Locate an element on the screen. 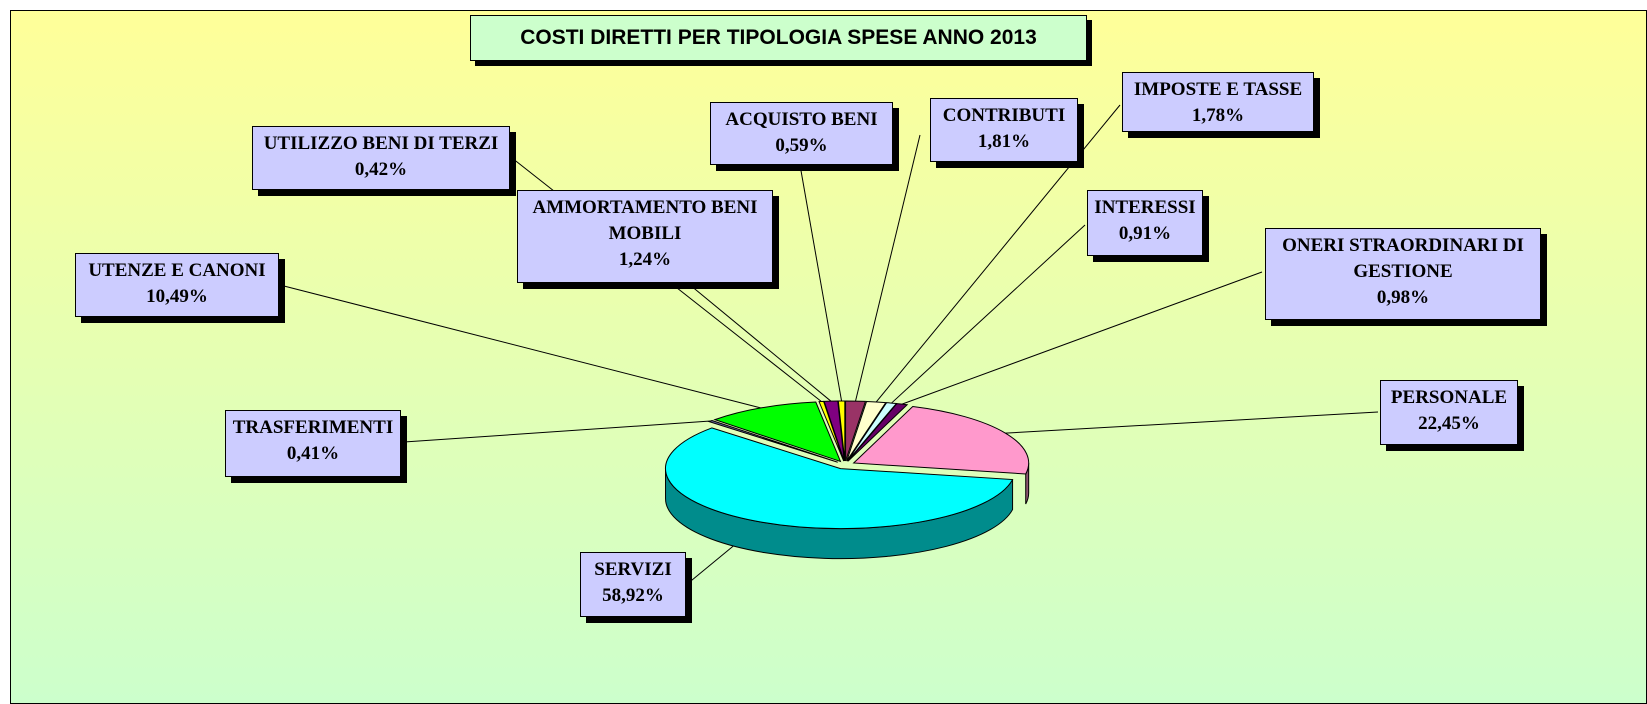 Image resolution: width=1647 pixels, height=704 pixels. category-label: INTERESSI is located at coordinates (1145, 207).